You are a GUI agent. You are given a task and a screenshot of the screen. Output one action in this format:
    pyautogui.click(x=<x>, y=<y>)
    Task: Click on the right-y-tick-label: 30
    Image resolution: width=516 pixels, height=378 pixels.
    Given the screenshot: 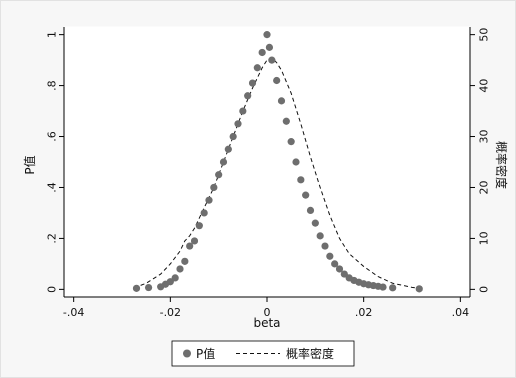 What is the action you would take?
    pyautogui.click(x=484, y=137)
    